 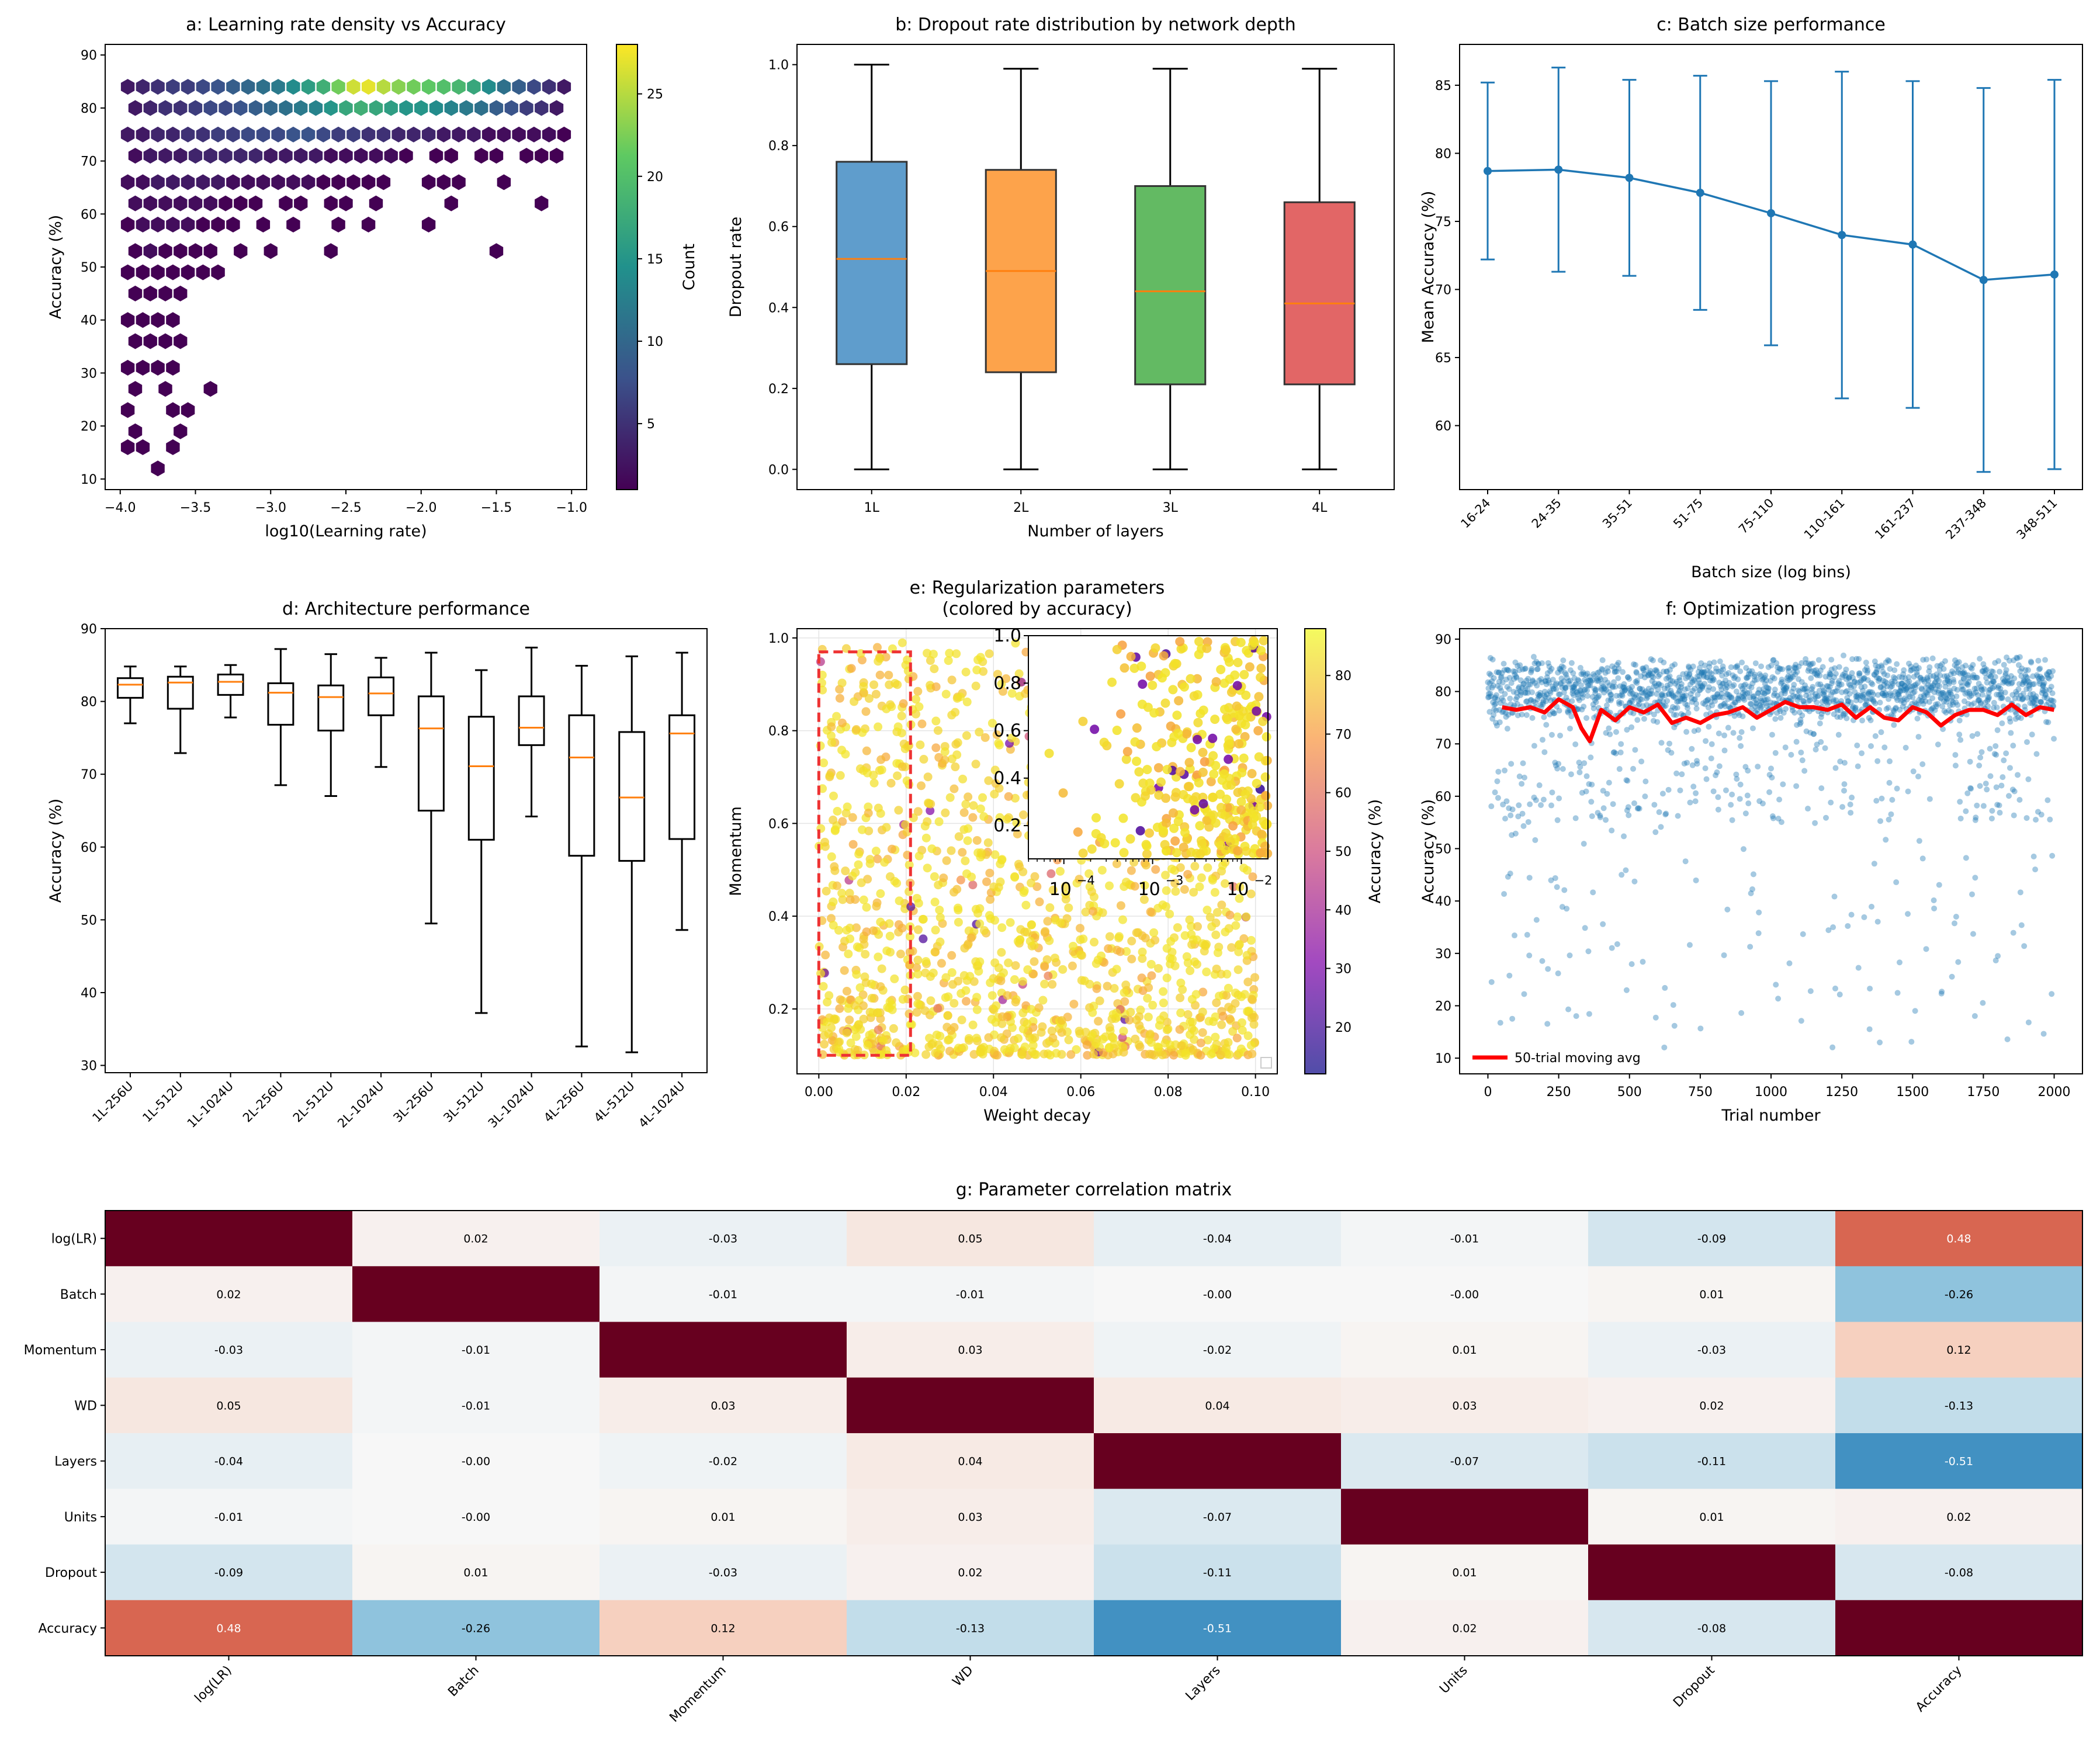 What do you see at coordinates (476, 1462) in the screenshot?
I see `heatmap-cell-label: -0.00` at bounding box center [476, 1462].